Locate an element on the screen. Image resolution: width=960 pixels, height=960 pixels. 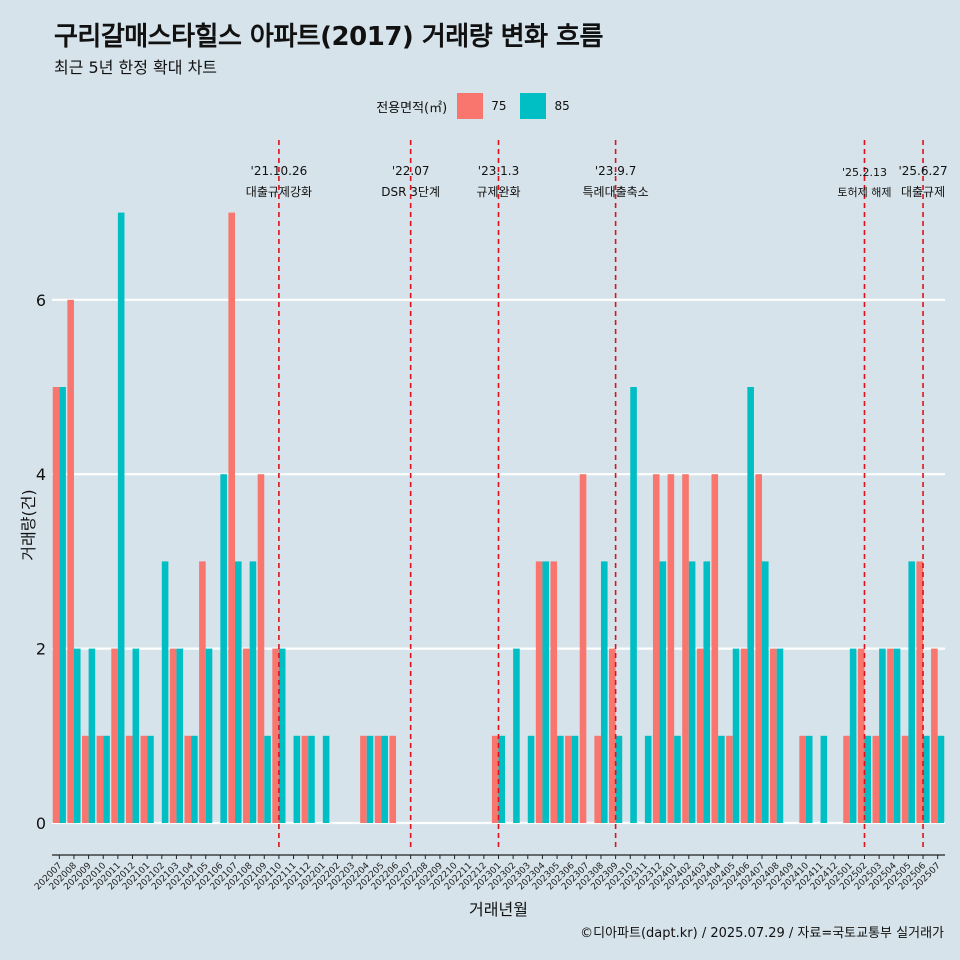
y-tick-label: 4 is located at coordinates (41, 474).